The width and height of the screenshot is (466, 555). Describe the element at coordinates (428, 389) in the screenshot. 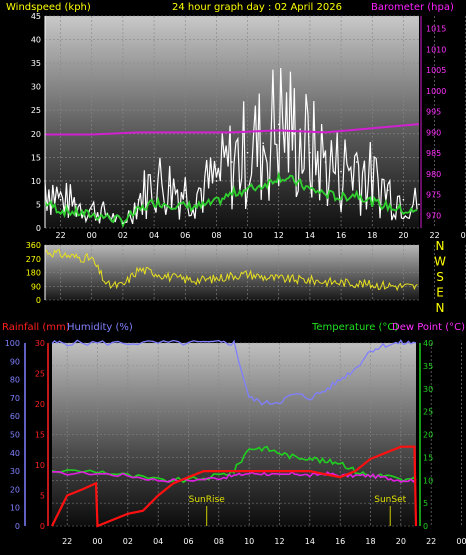

I see `y2-tick-label: 30` at that location.